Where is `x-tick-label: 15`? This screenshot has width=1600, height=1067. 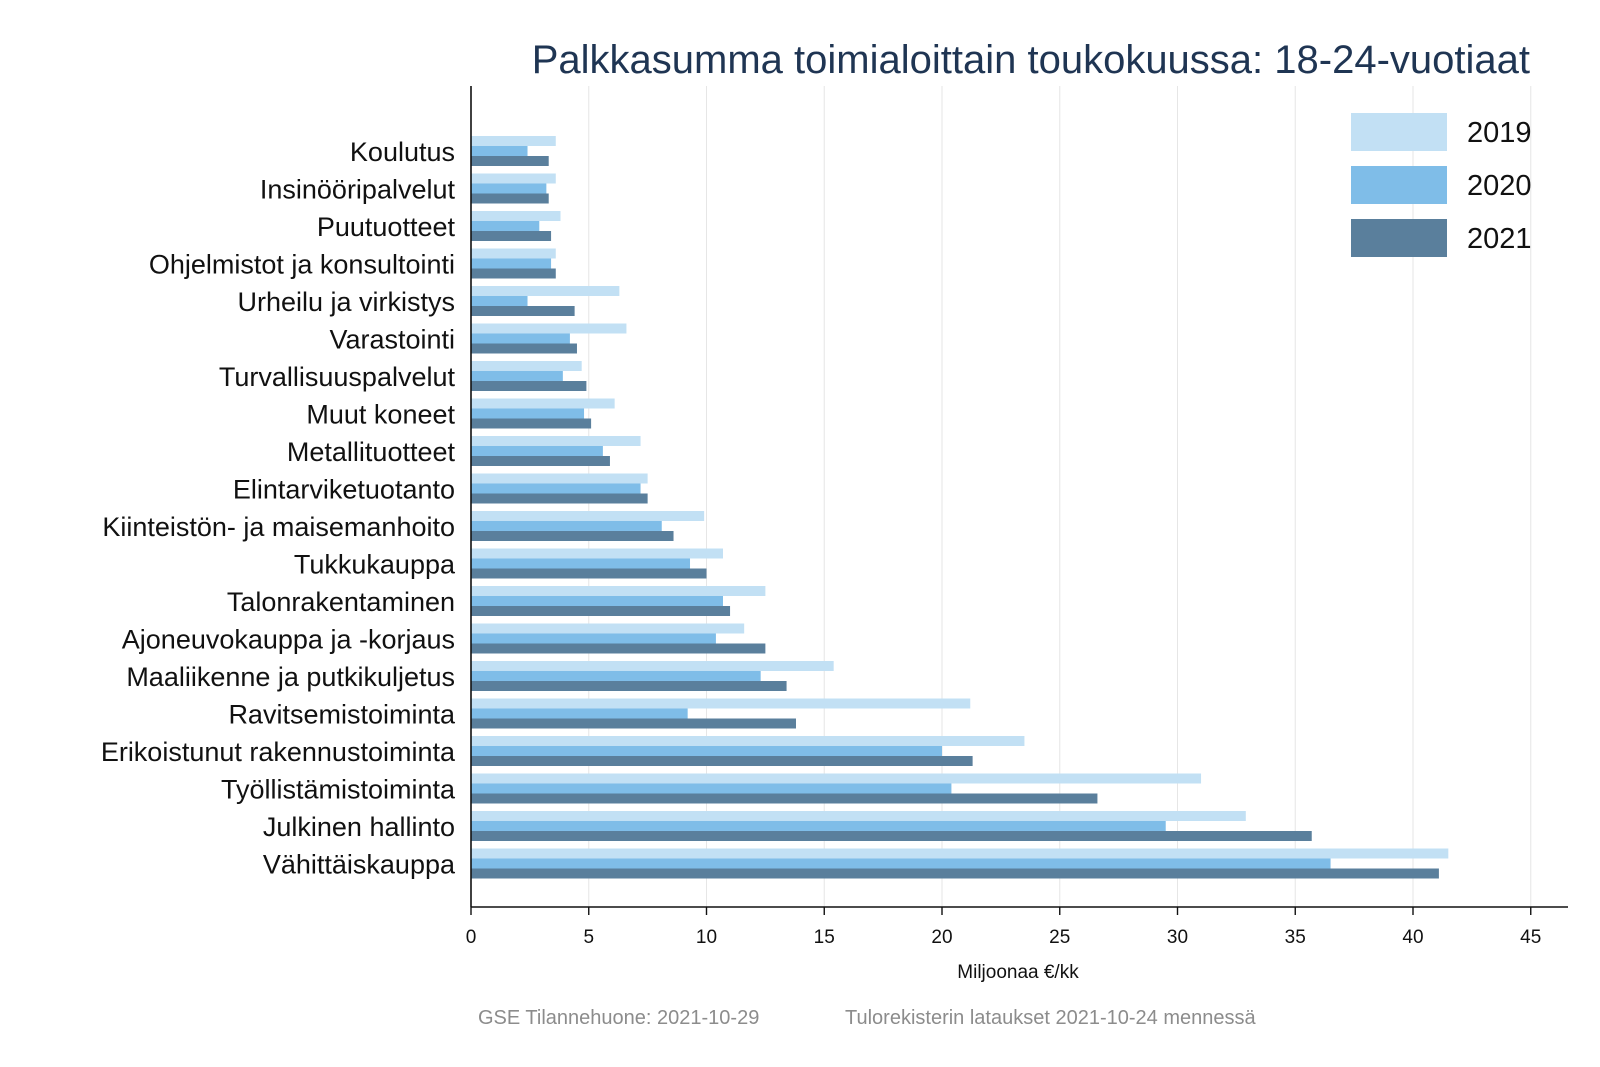
x-tick-label: 15 is located at coordinates (824, 937).